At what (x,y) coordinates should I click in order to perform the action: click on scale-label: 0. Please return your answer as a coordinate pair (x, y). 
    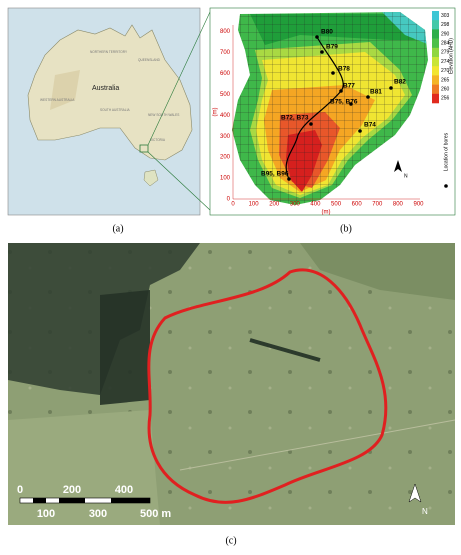
    Looking at the image, I should click on (20, 490).